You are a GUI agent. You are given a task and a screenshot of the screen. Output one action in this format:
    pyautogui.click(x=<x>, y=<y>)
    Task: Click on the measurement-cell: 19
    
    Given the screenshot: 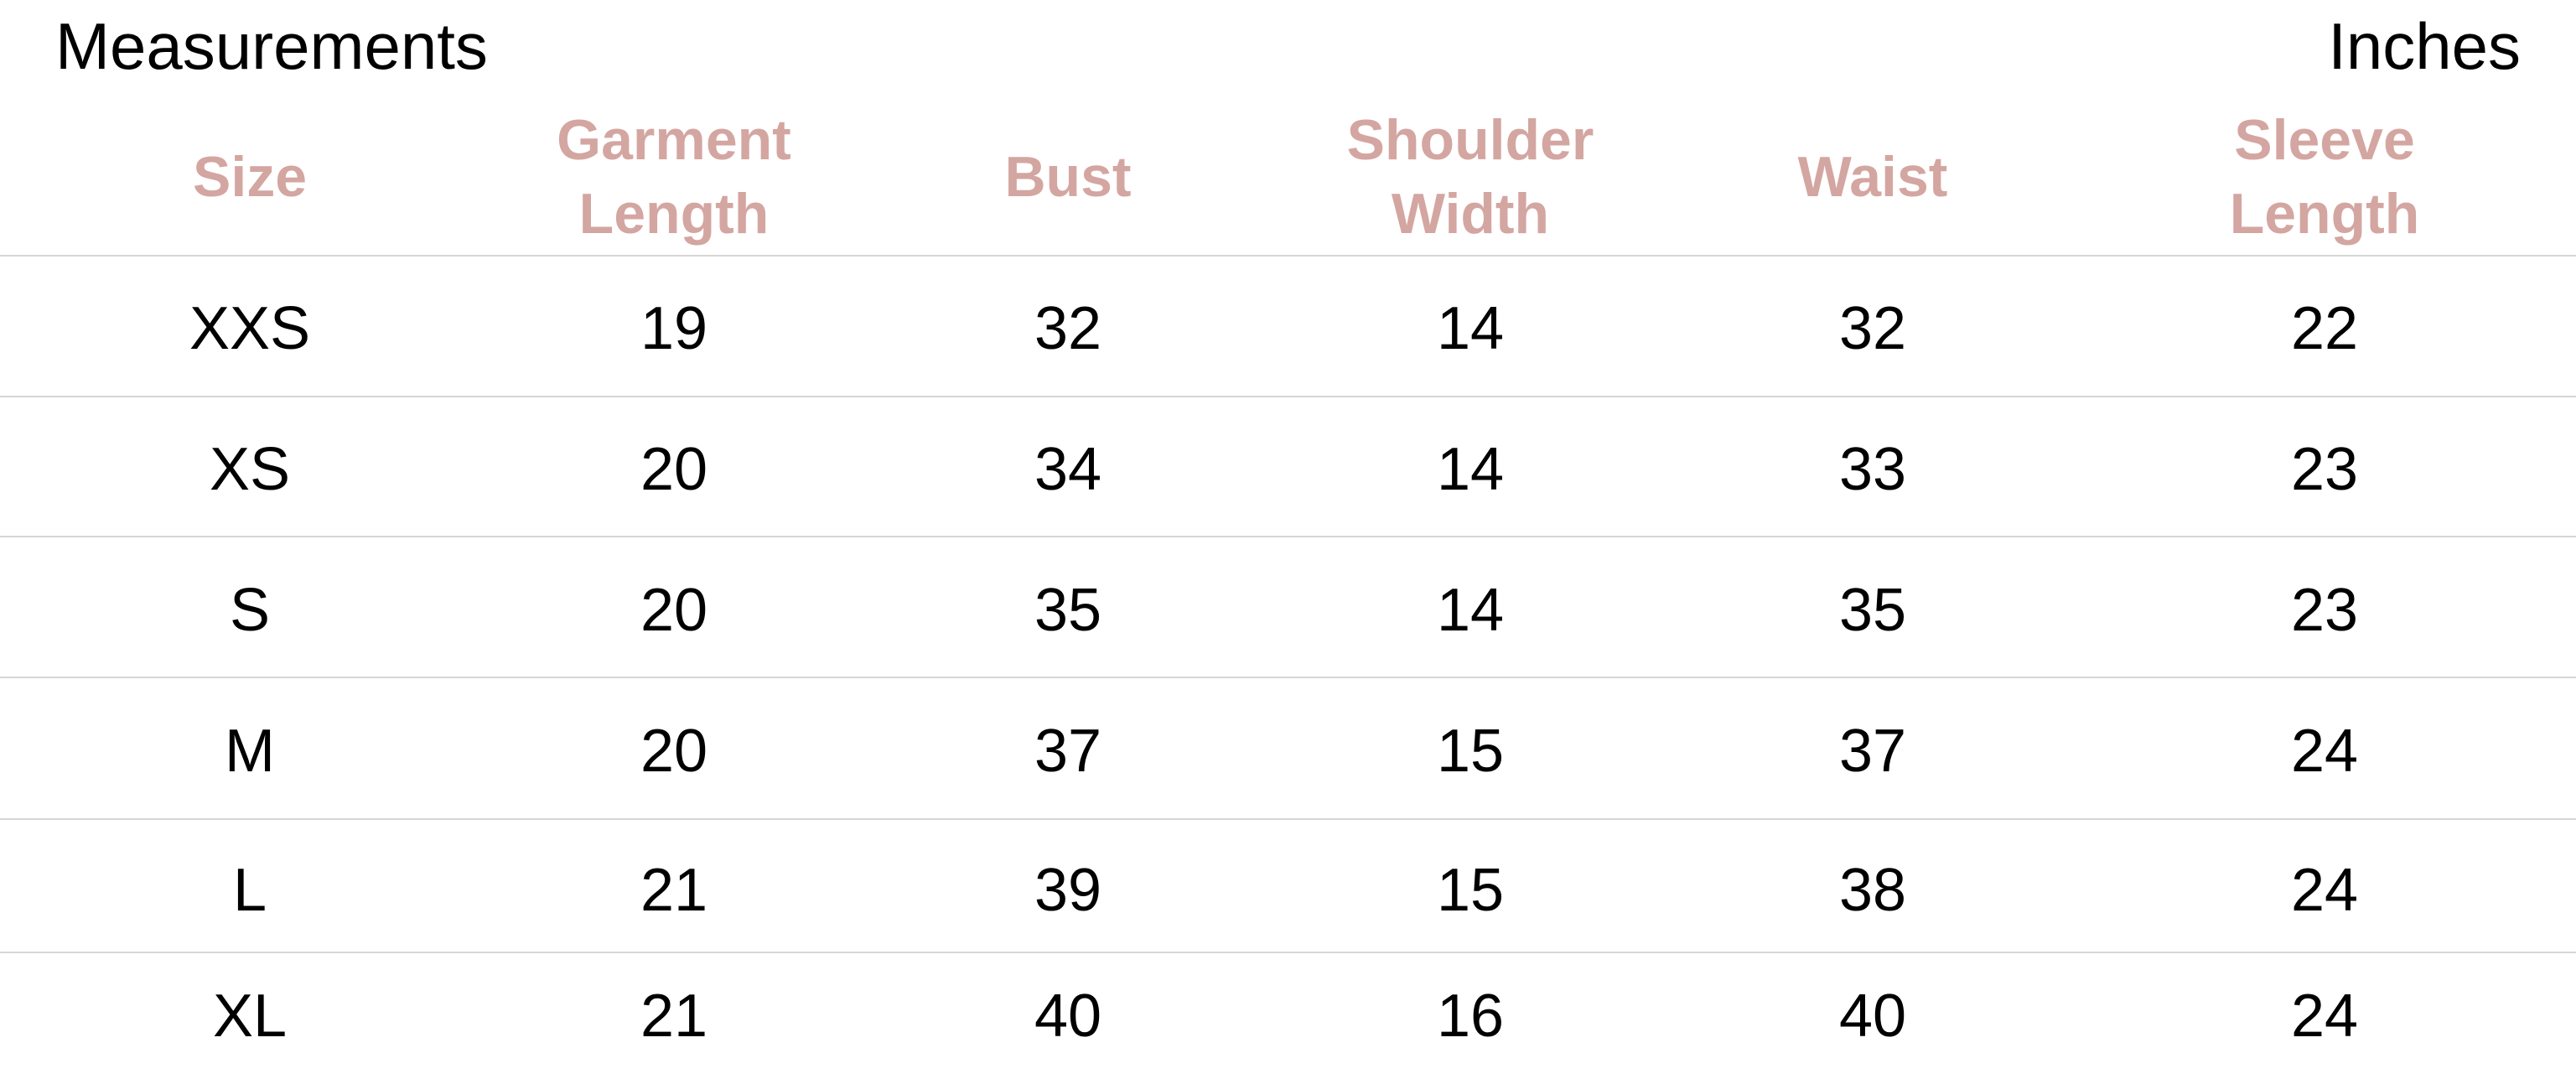 What is the action you would take?
    pyautogui.click(x=674, y=328)
    